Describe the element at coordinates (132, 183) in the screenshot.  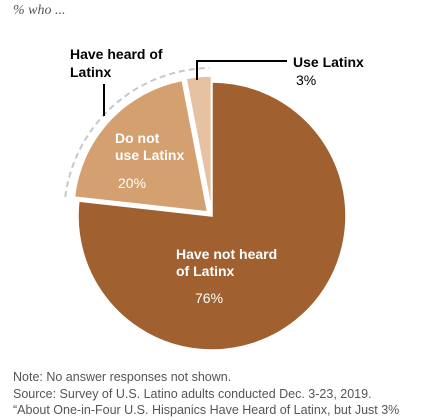
I see `value-do-not-use: 20%` at that location.